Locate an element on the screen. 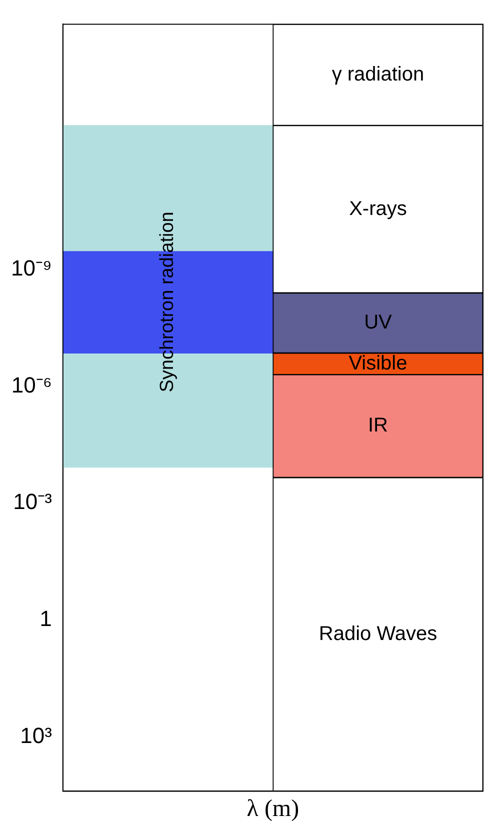  y-tick-label: 10³ is located at coordinates (36, 735).